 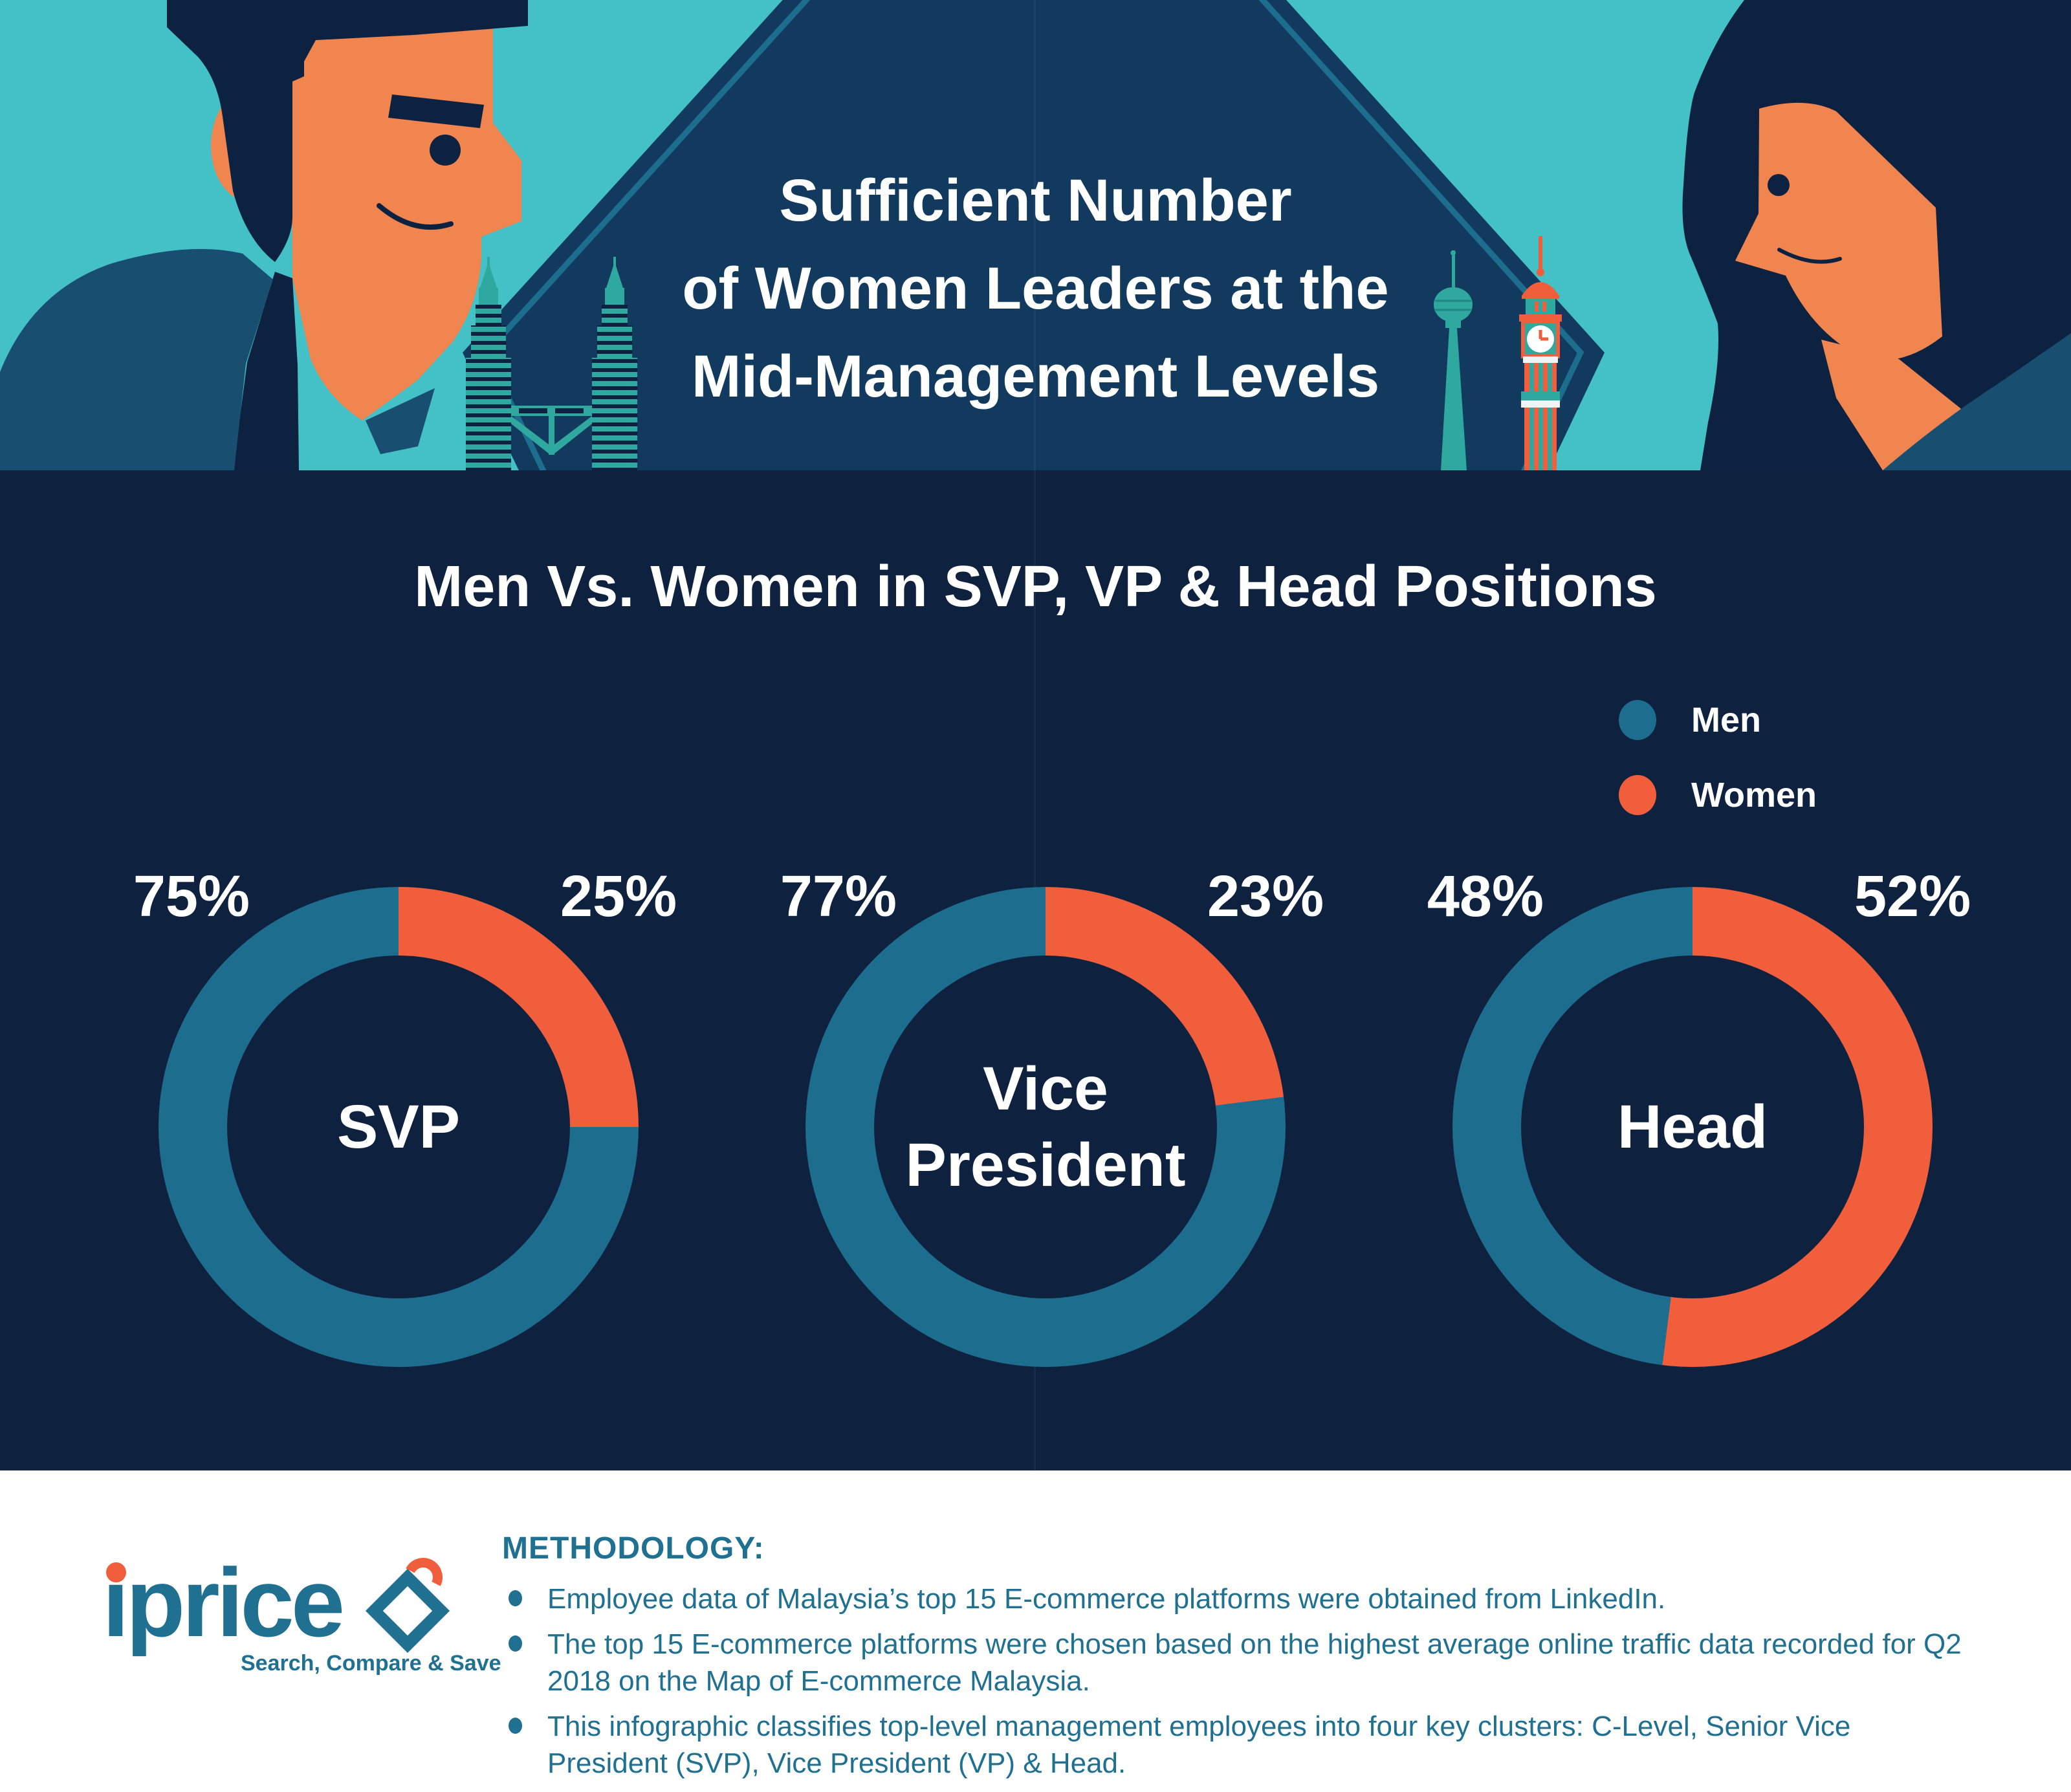 I want to click on head-donut-ring: Head, so click(x=1692, y=1127).